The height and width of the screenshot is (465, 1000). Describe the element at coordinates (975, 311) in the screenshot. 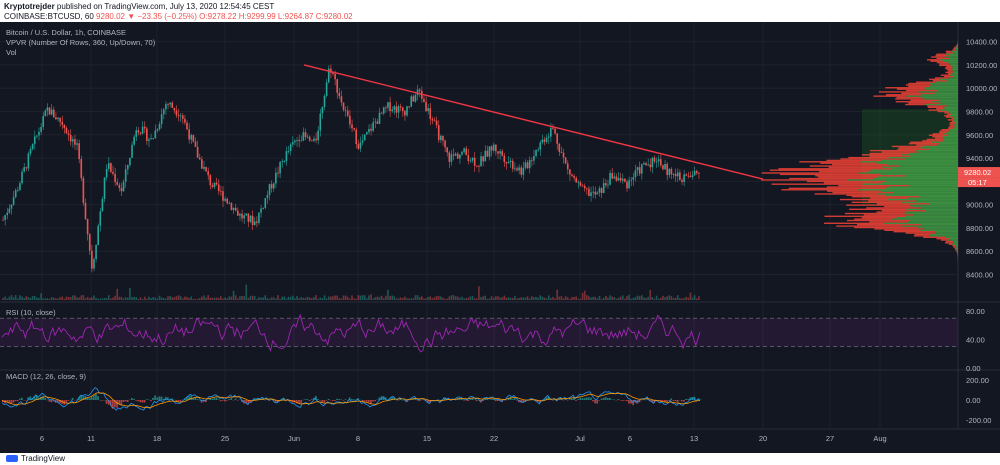

I see `rsi-tick-label: 80.00` at that location.